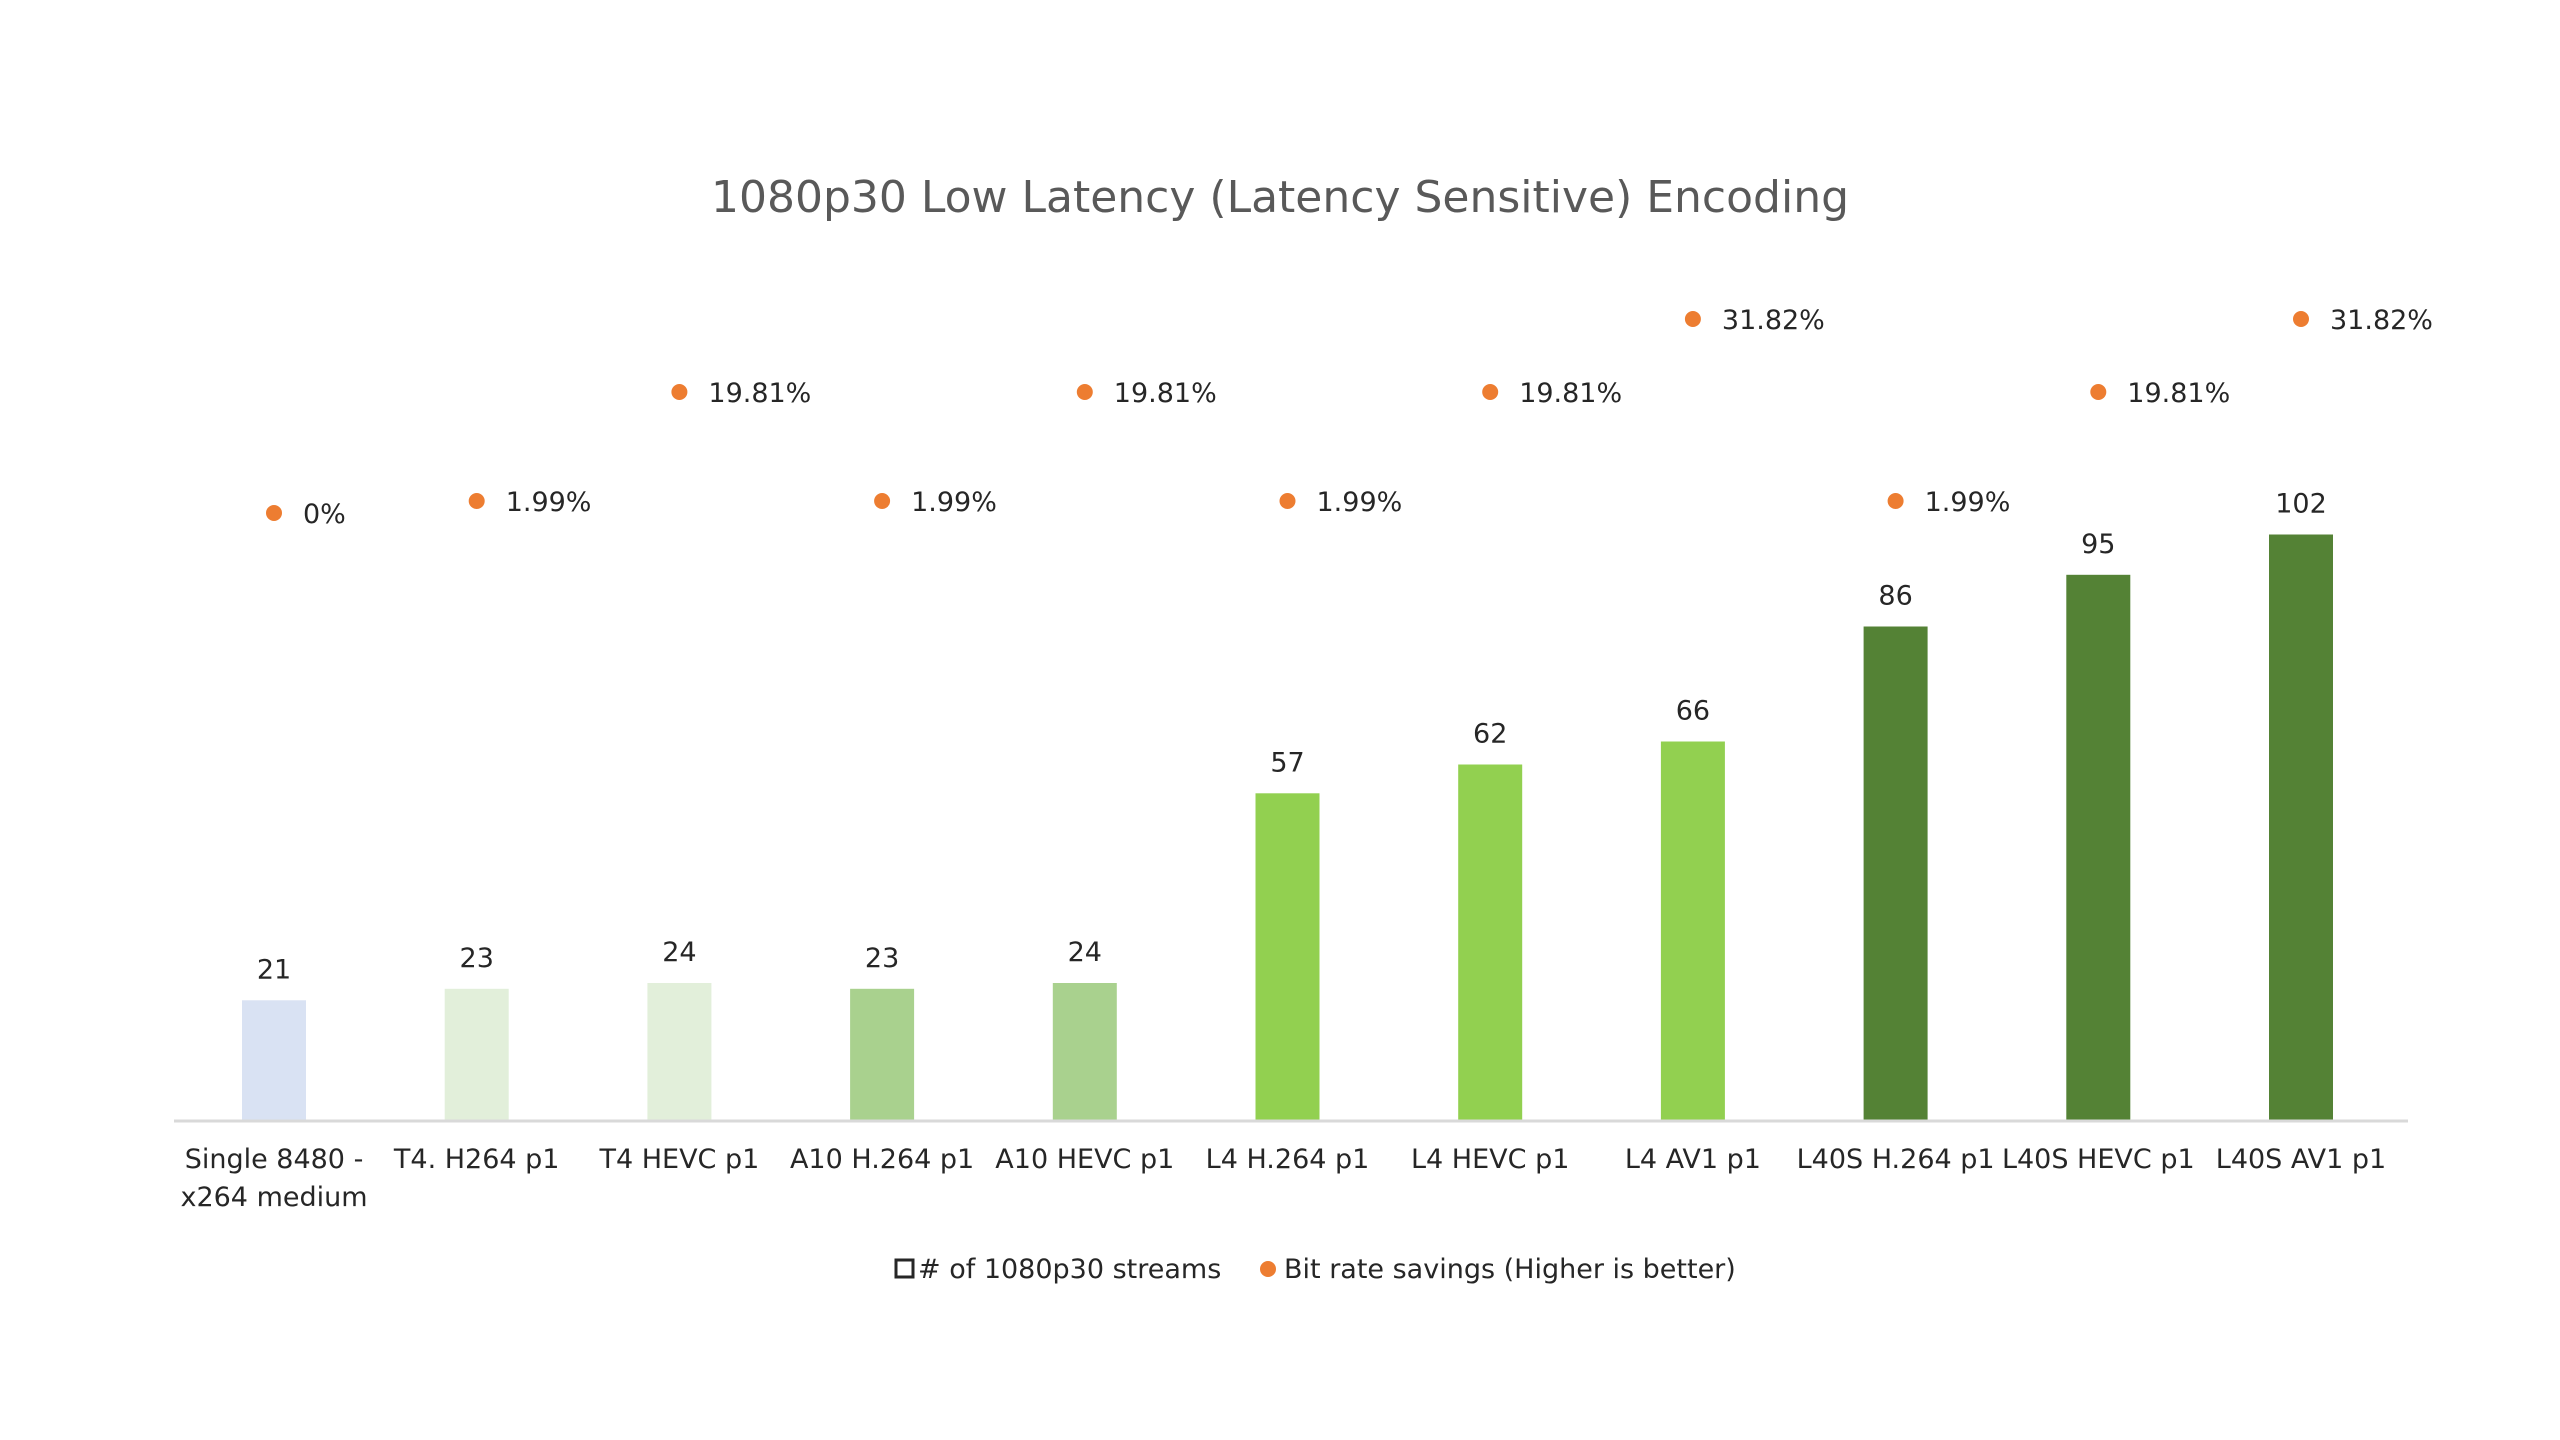  I want to click on bar-value-label: 57, so click(1287, 762).